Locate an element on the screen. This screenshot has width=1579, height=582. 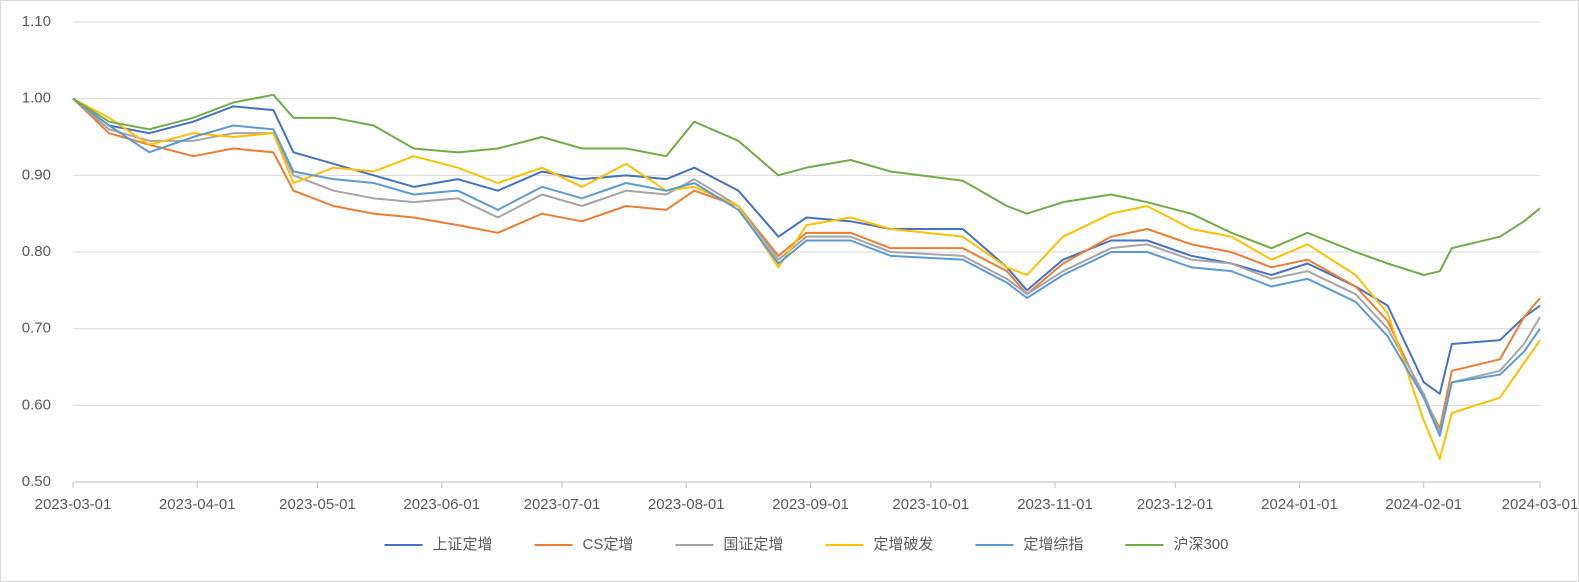
legend-label: 上证定增 is located at coordinates (463, 544).